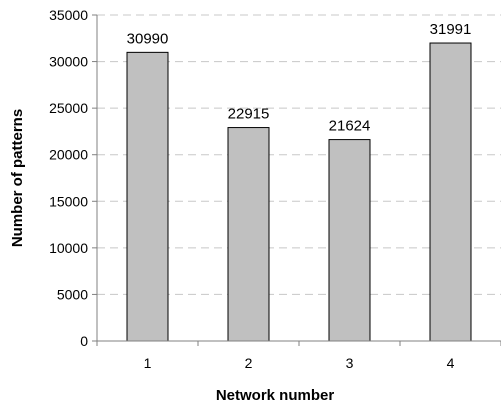  I want to click on x-tick-label-2: 2, so click(249, 363).